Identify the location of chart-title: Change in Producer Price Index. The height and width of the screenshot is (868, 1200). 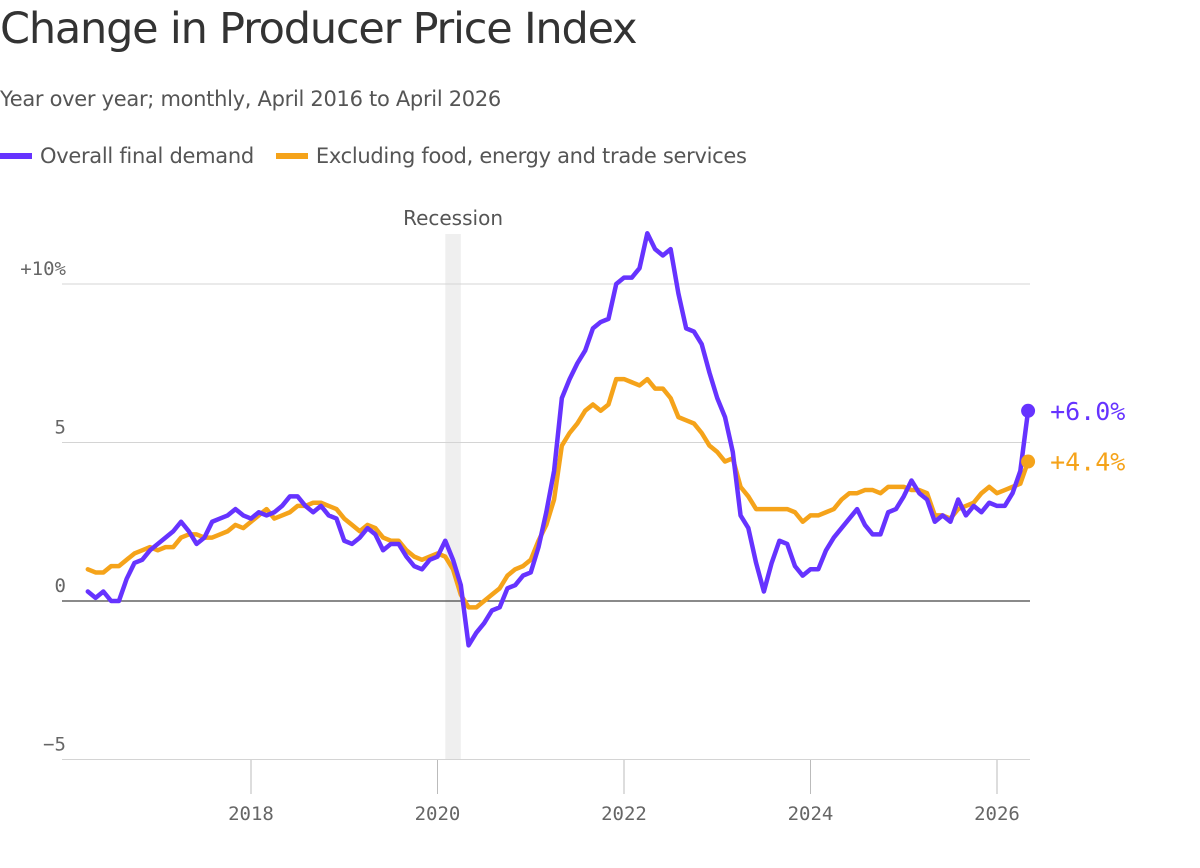
(319, 29).